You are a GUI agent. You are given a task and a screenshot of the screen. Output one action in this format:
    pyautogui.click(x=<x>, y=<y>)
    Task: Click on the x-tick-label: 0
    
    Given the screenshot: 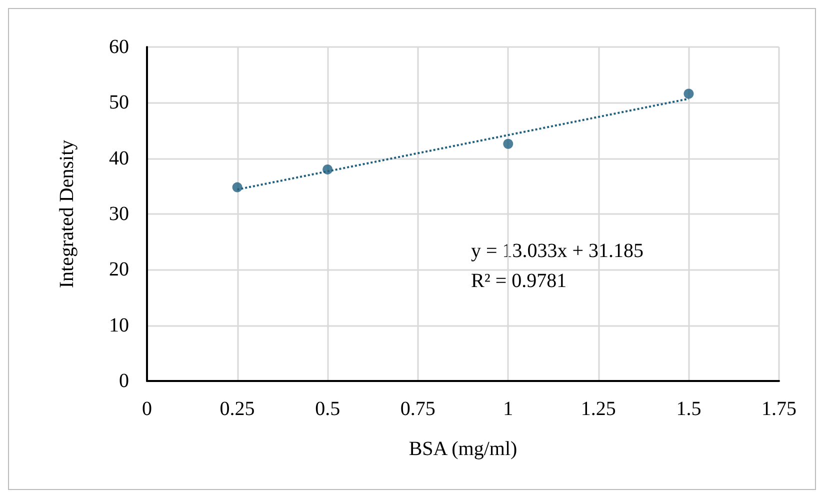 What is the action you would take?
    pyautogui.click(x=147, y=409)
    